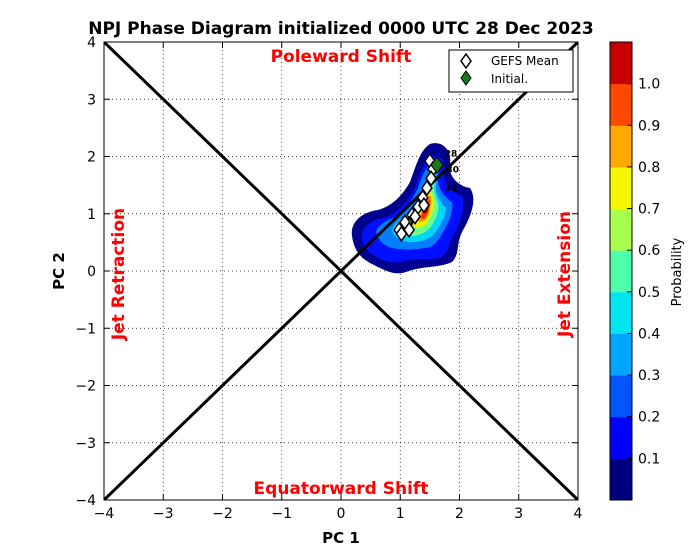 The width and height of the screenshot is (693, 559). I want to click on jet-extension-label: Jet Extension, so click(565, 274).